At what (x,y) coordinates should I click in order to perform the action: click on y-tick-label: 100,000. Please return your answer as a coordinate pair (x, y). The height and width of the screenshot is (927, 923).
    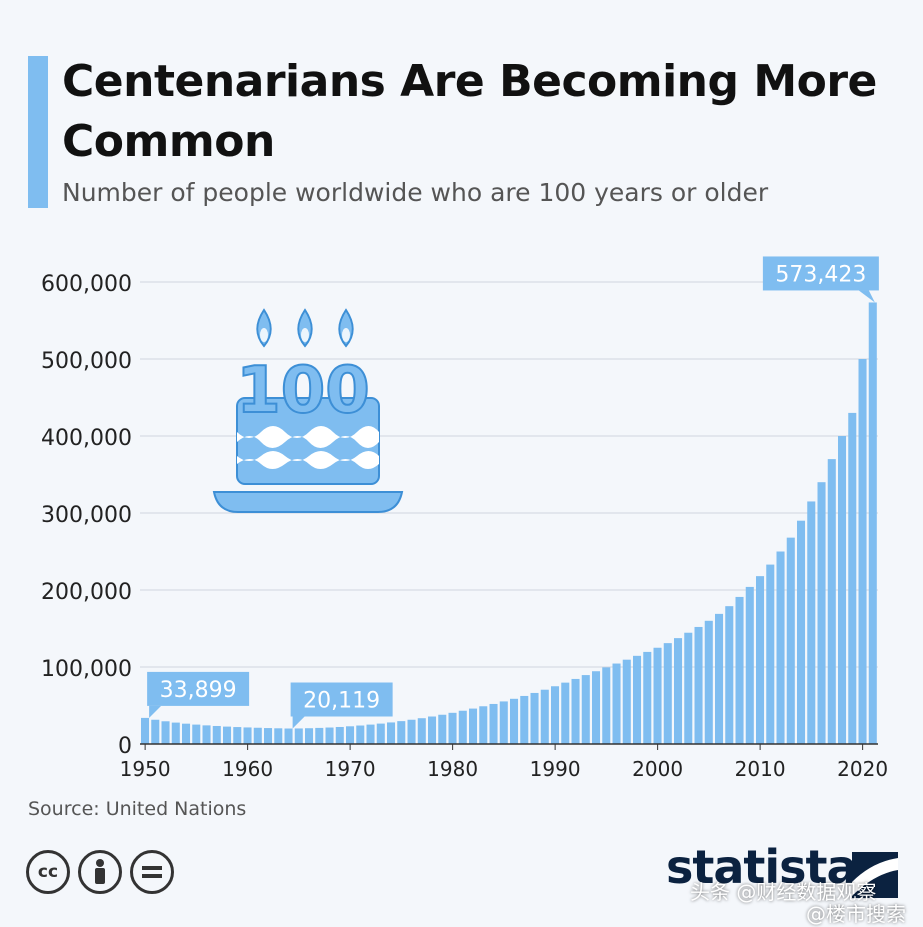
    Looking at the image, I should click on (86, 669).